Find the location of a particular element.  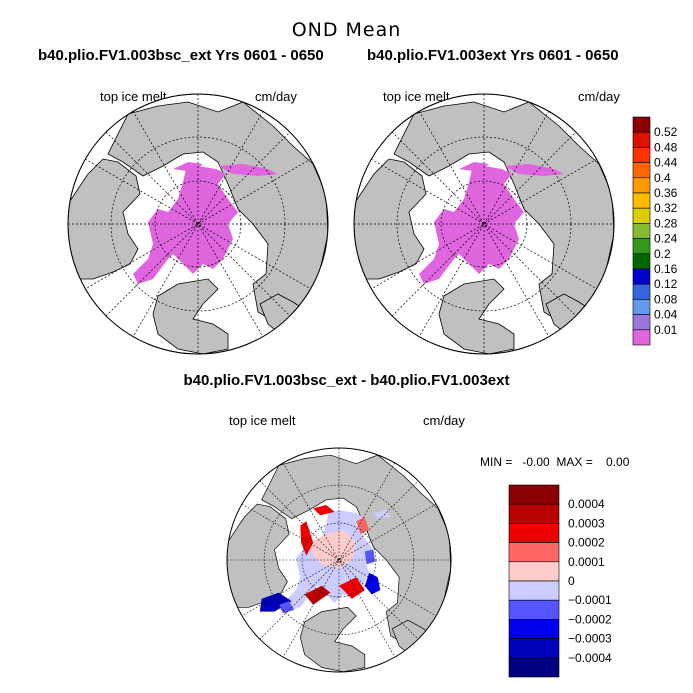

diff-colorbar-tick-label: −0.0002 is located at coordinates (590, 619).